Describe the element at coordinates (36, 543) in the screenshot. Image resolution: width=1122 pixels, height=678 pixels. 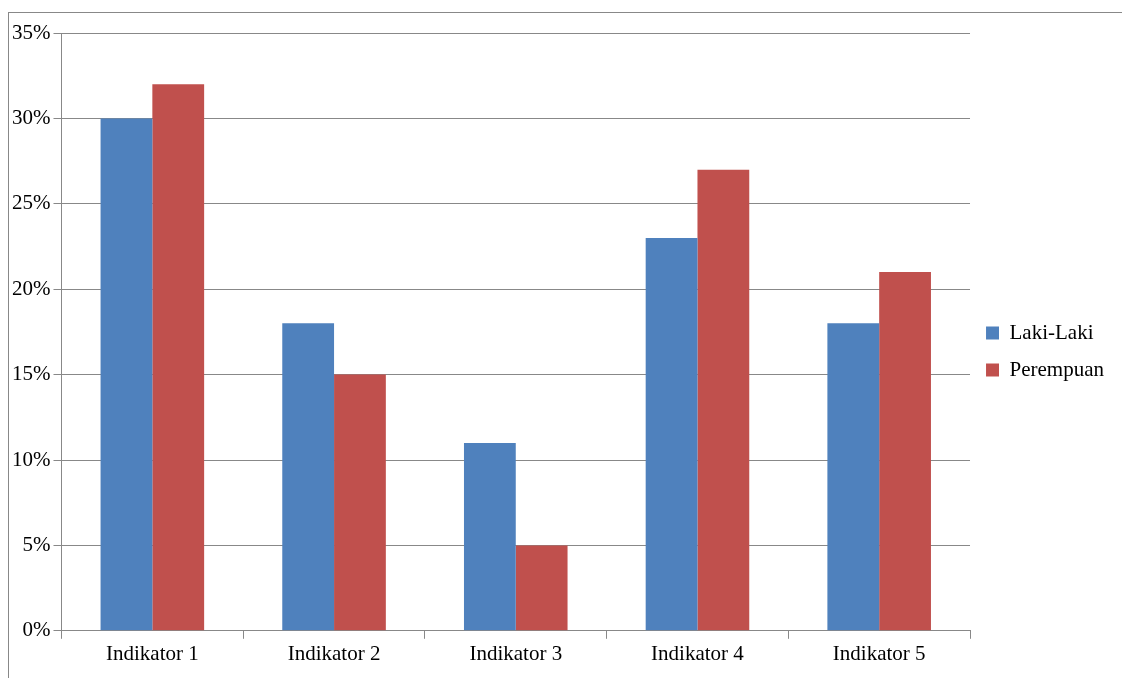
I see `y-tick-label: 5%` at that location.